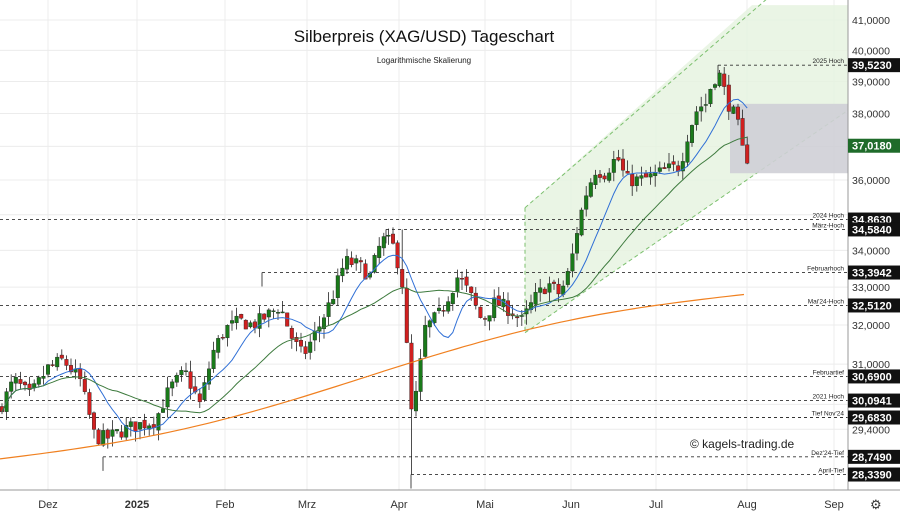 The image size is (900, 515). What do you see at coordinates (571, 505) in the screenshot?
I see `x-tick-label: Jun` at bounding box center [571, 505].